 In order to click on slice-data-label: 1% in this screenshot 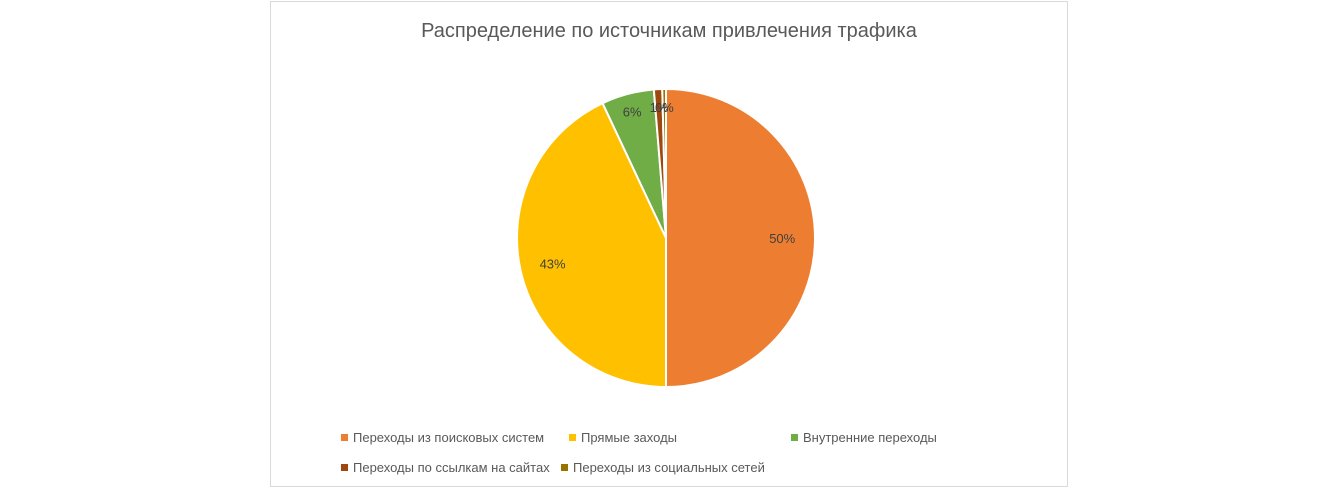, I will do `click(659, 107)`.